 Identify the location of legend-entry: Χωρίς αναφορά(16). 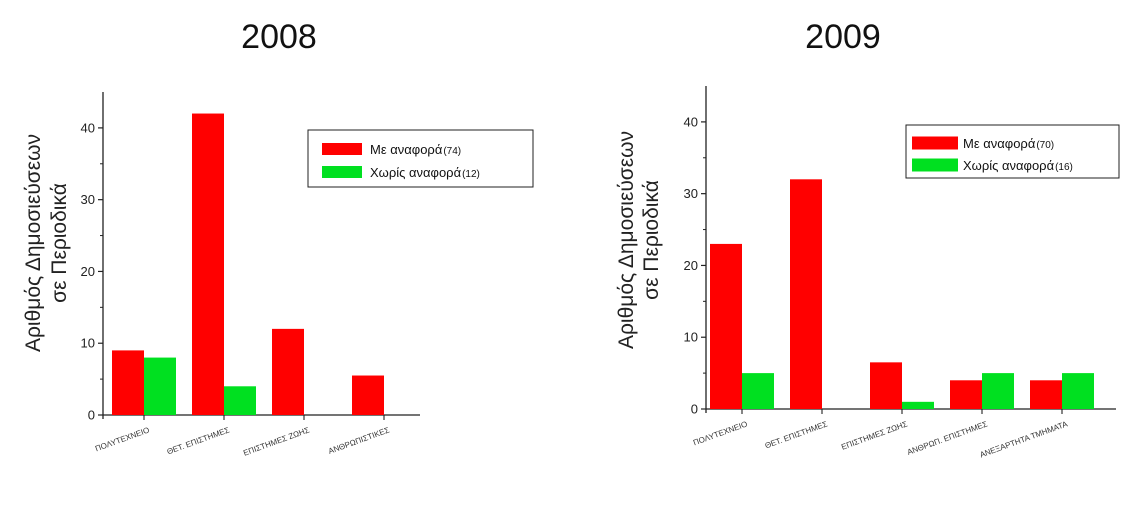
(1018, 165).